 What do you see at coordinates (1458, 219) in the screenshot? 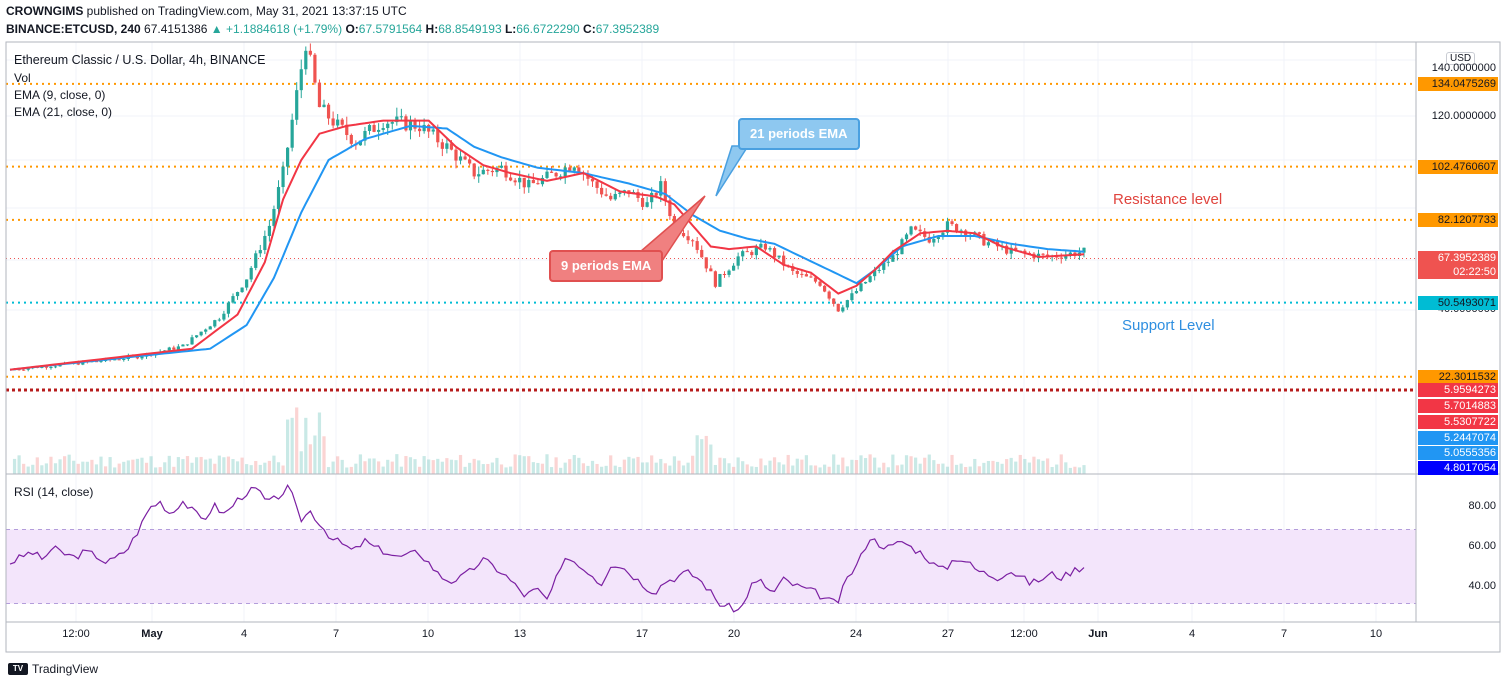
I see `level-tag: 82.1207733` at bounding box center [1458, 219].